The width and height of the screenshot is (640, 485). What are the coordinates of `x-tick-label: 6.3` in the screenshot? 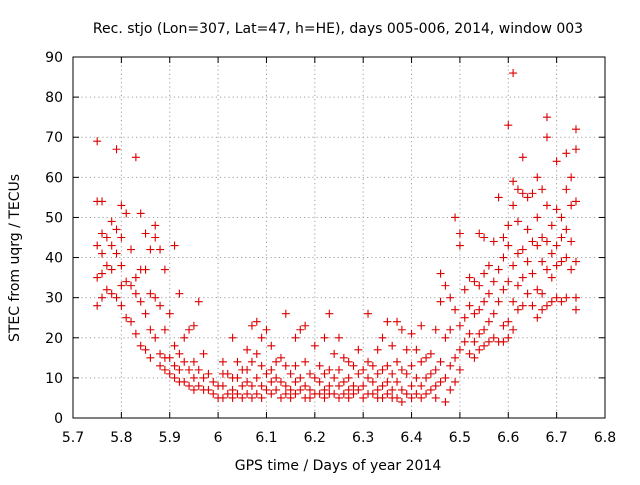 It's located at (363, 438).